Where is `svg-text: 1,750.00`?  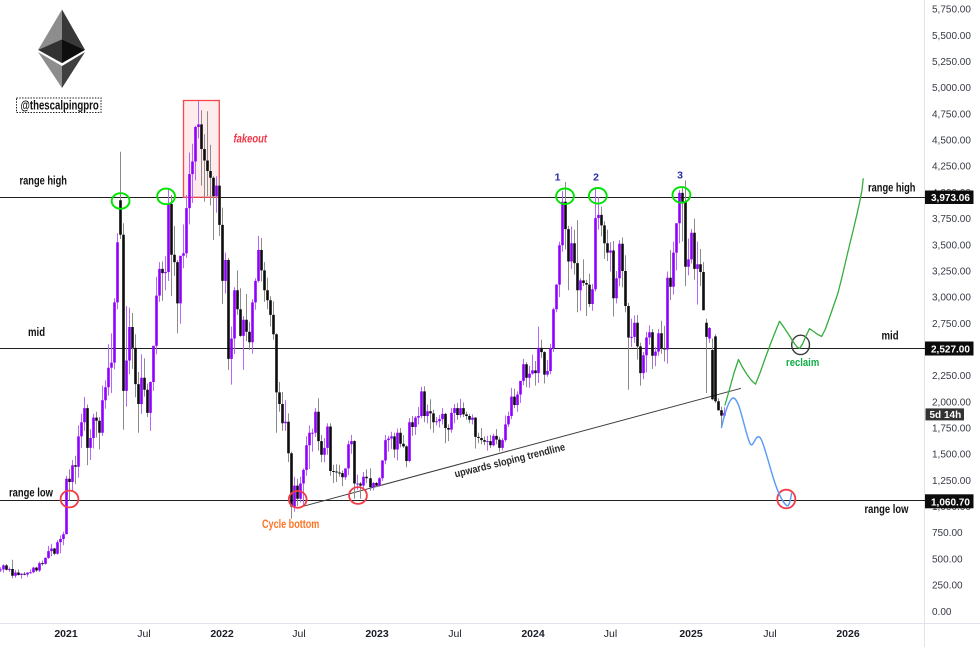 svg-text: 1,750.00 is located at coordinates (951, 429).